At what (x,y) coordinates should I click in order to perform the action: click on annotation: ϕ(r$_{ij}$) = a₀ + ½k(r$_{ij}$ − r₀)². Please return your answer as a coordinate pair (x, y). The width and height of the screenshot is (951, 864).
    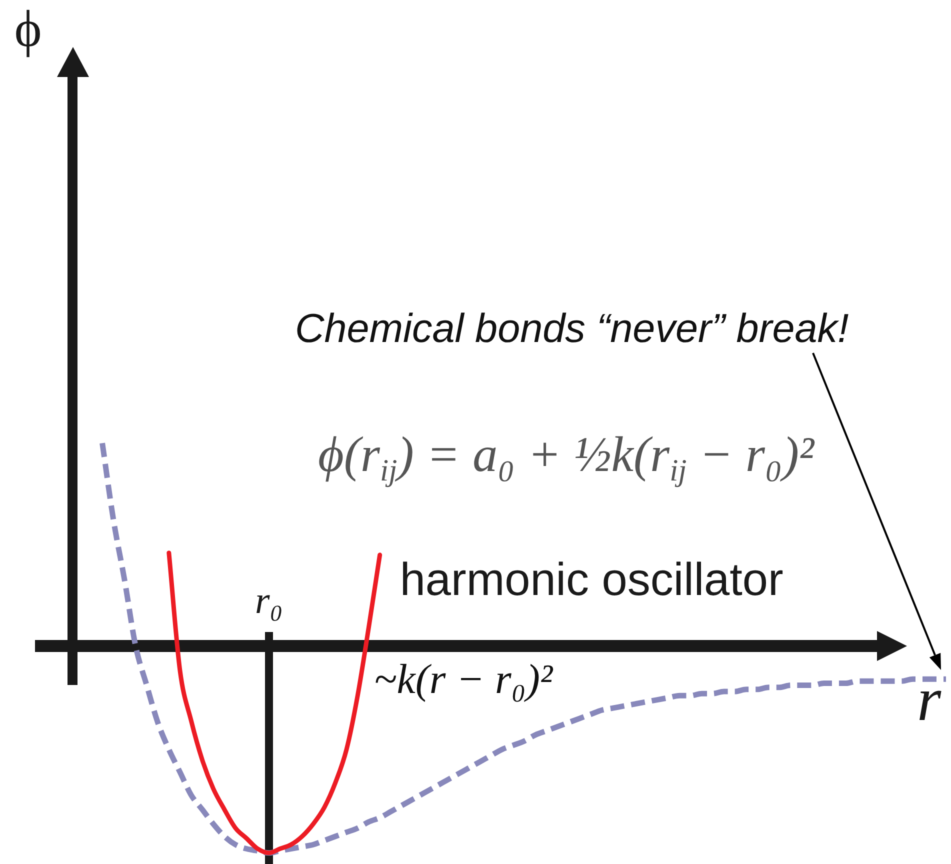
    Looking at the image, I should click on (566, 456).